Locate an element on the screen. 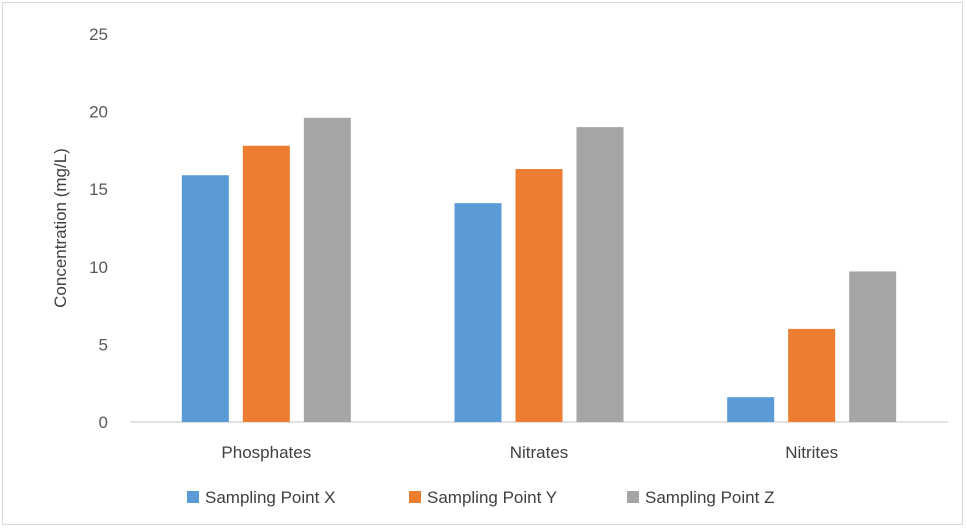 This screenshot has width=967, height=529. x-category-label: Nitrites is located at coordinates (811, 452).